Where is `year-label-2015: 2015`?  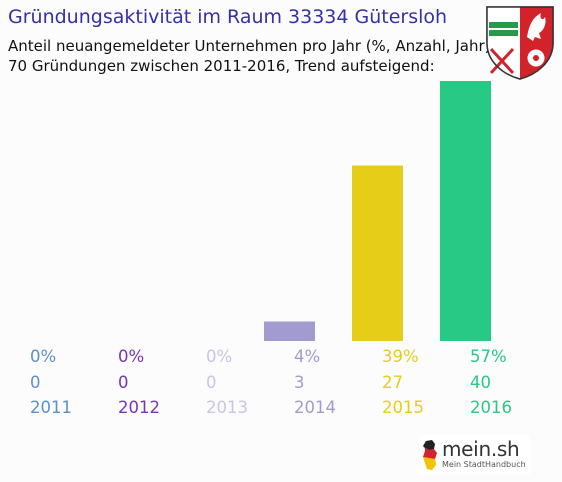
year-label-2015: 2015 is located at coordinates (403, 407).